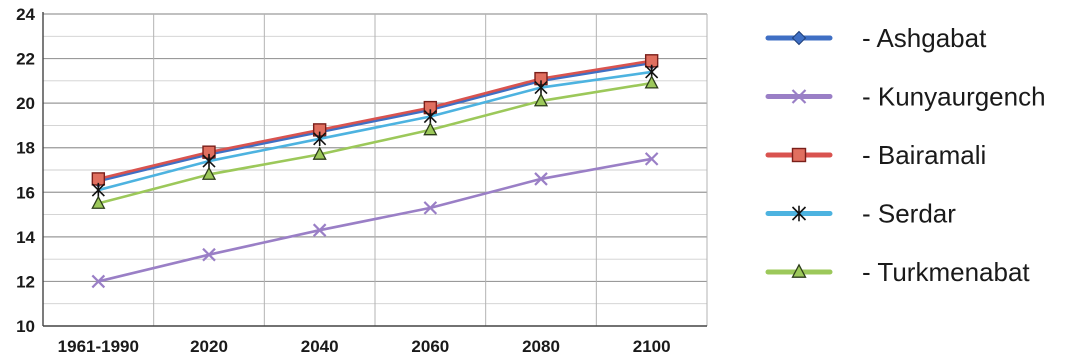 This screenshot has height=360, width=1080. What do you see at coordinates (25, 148) in the screenshot?
I see `y-tick-label: 18` at bounding box center [25, 148].